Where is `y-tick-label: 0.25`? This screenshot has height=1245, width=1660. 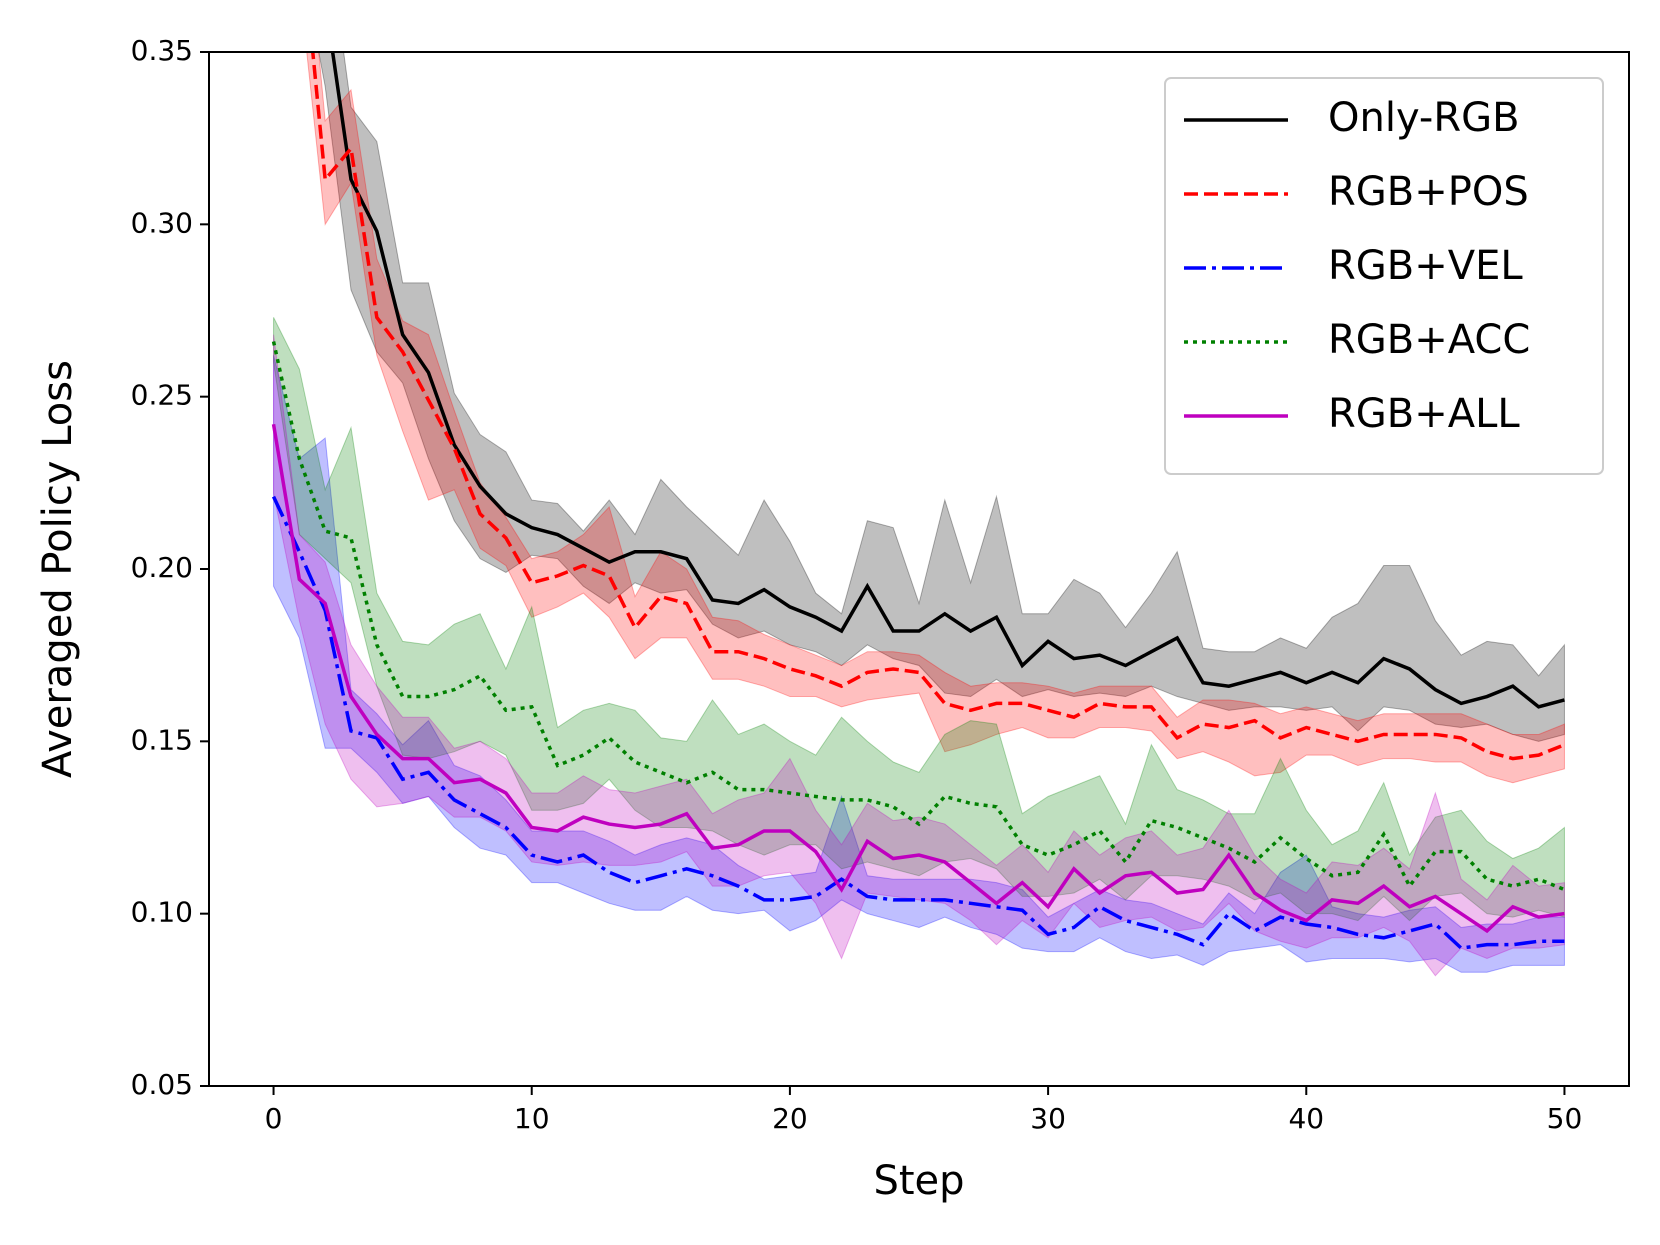 y-tick-label: 0.25 is located at coordinates (162, 395).